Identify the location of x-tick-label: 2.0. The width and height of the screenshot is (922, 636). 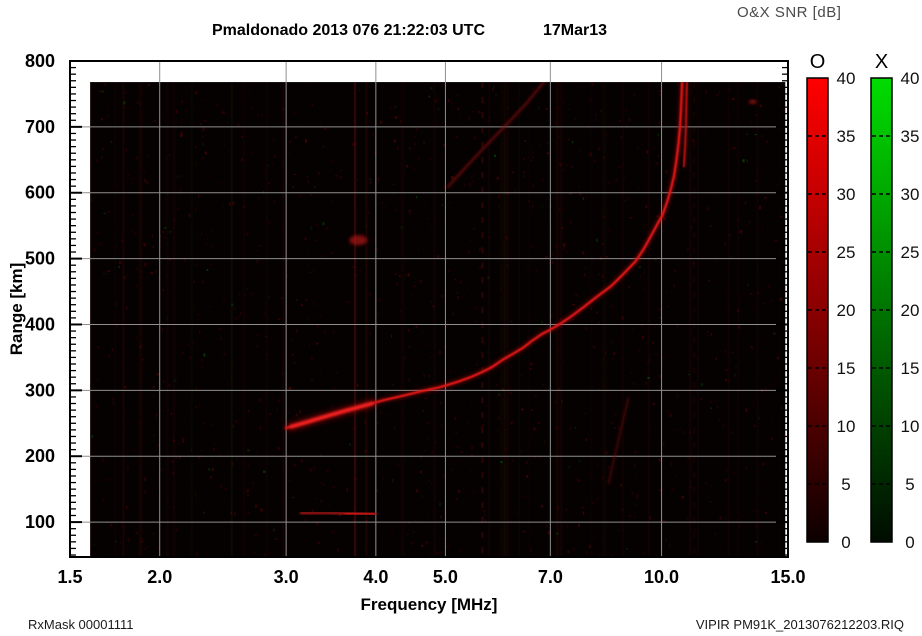
(159, 577).